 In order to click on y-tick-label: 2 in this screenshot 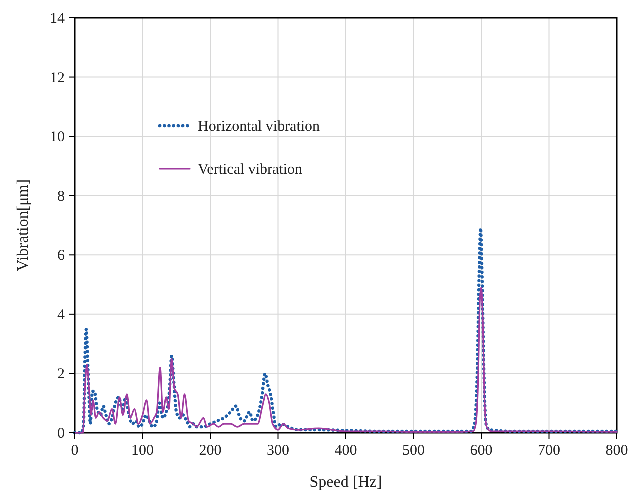, I will do `click(61, 374)`.